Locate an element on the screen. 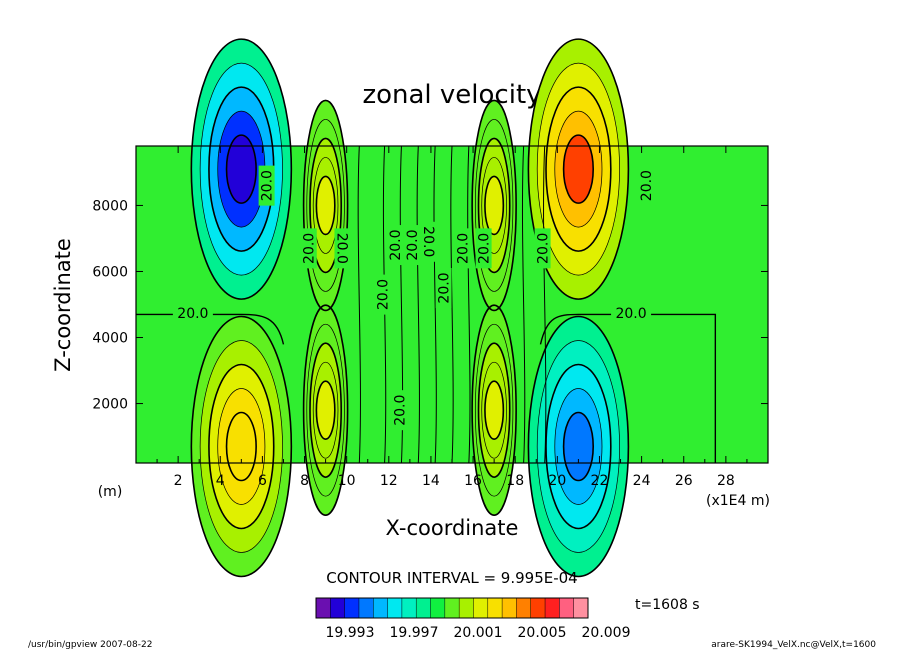 Image resolution: width=904 pixels, height=654 pixels. x-tick-label: 12 is located at coordinates (389, 481).